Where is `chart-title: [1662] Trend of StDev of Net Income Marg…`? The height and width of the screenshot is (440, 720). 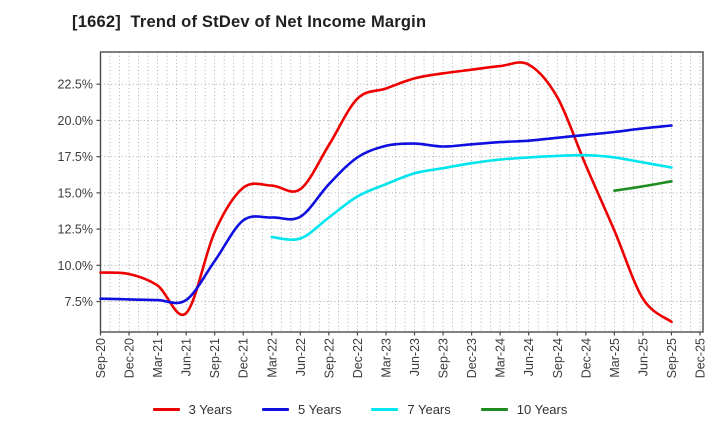
chart-title: [1662] Trend of StDev of Net Income Marg… is located at coordinates (249, 22).